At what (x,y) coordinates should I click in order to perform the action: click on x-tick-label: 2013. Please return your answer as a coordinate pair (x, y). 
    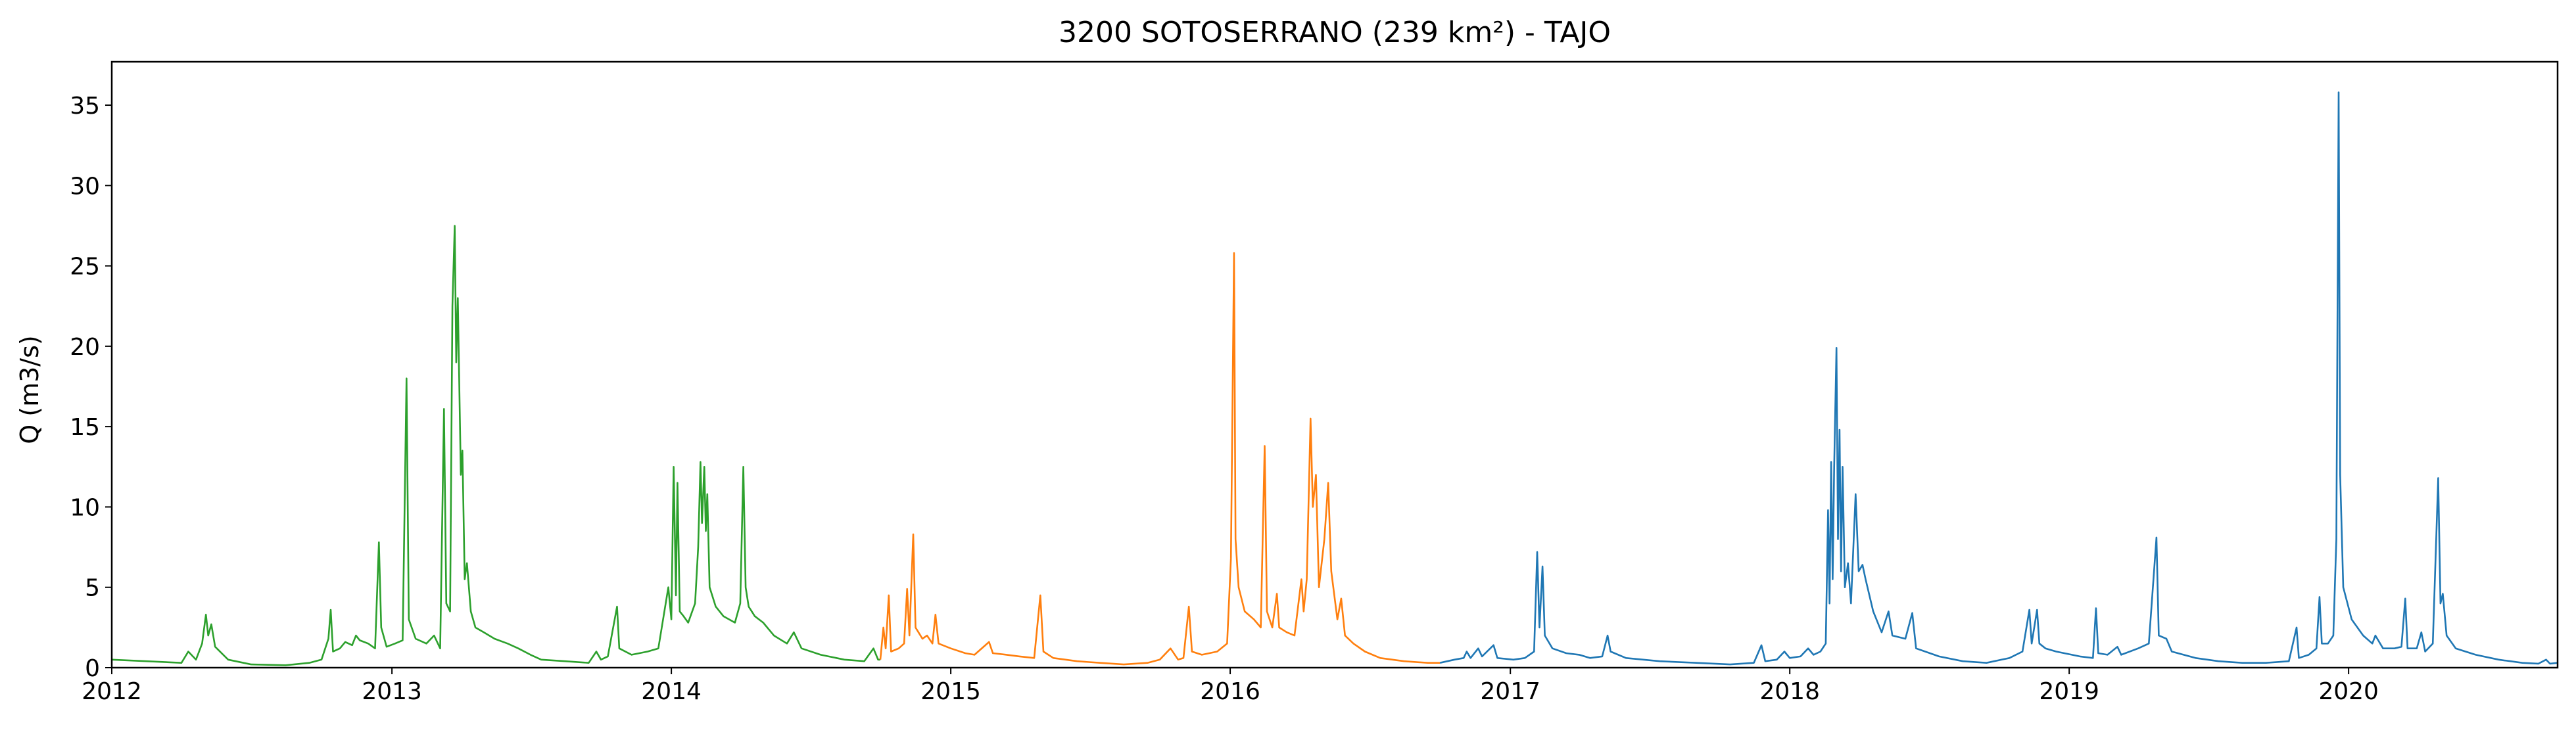
    Looking at the image, I should click on (392, 691).